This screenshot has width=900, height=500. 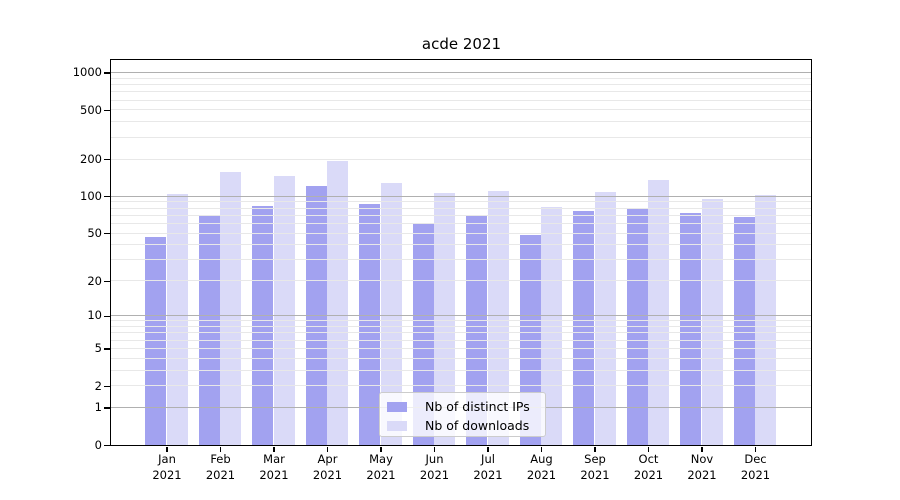 I want to click on legend-label: Nb of downloads, so click(x=477, y=425).